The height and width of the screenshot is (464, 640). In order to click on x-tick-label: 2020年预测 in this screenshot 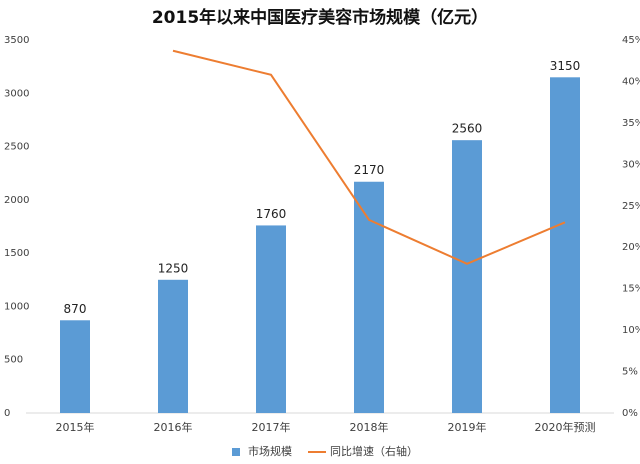, I will do `click(565, 427)`.